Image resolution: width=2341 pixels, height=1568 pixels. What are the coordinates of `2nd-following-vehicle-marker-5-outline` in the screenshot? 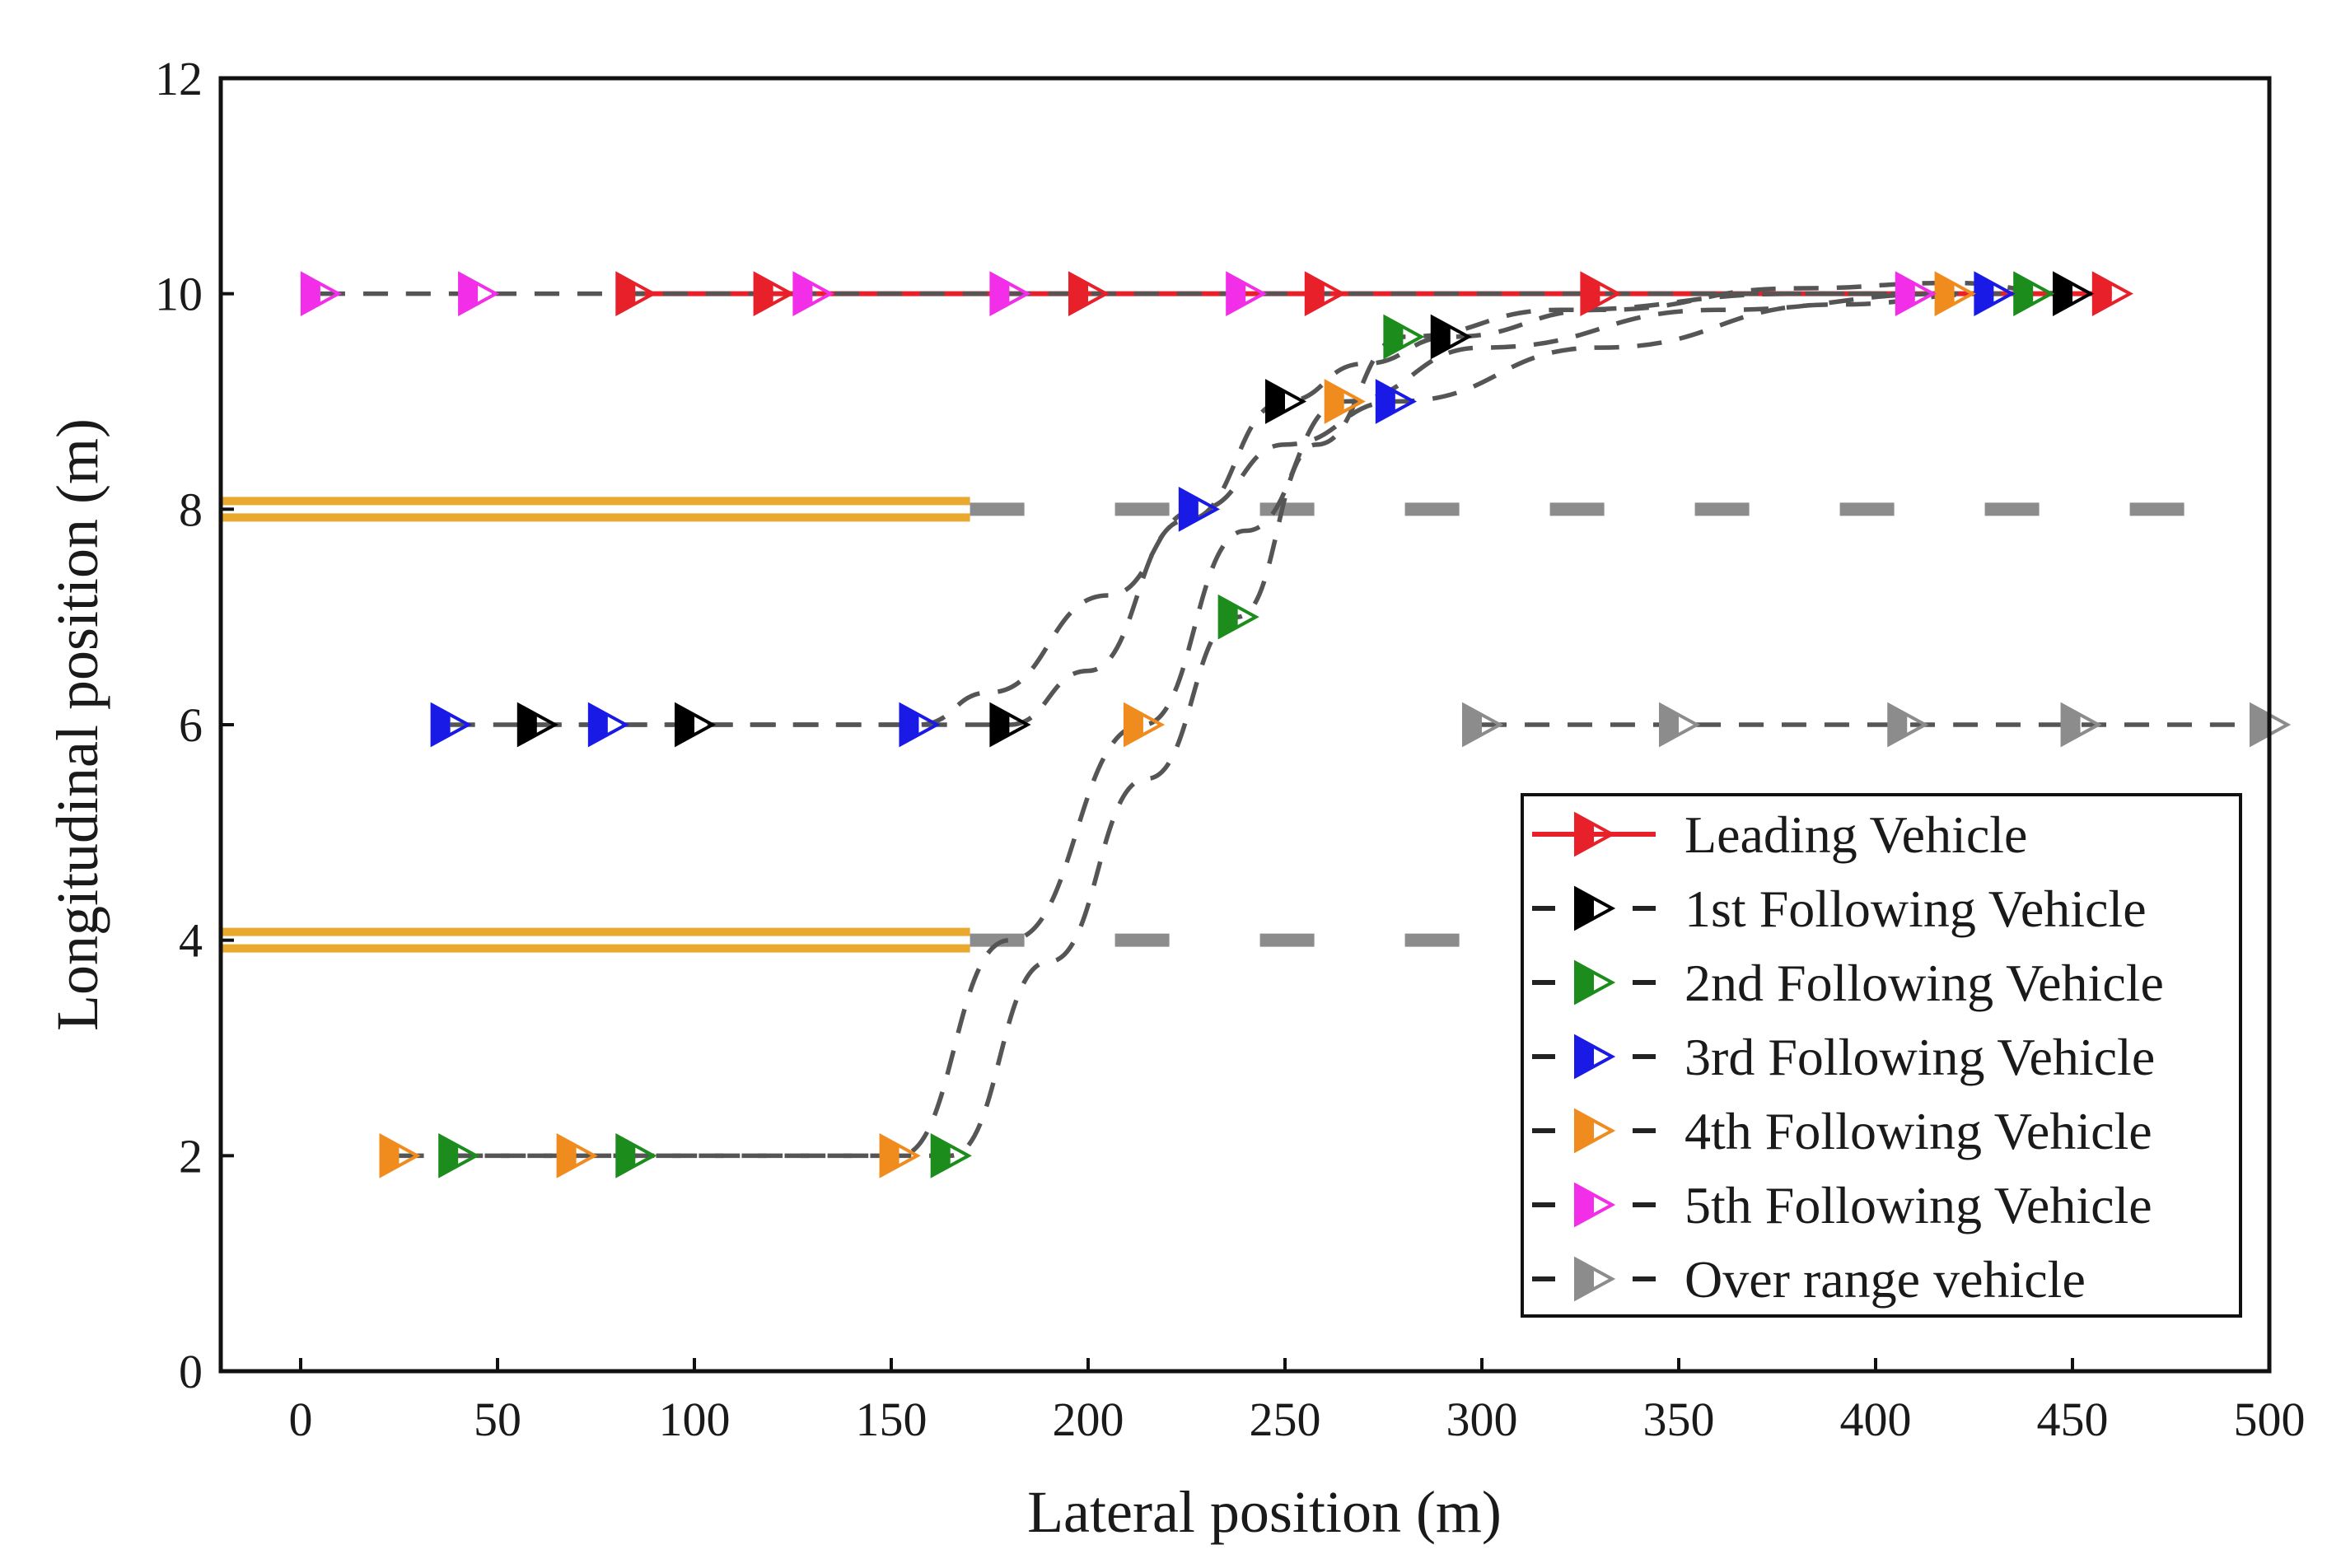 It's located at (1404, 337).